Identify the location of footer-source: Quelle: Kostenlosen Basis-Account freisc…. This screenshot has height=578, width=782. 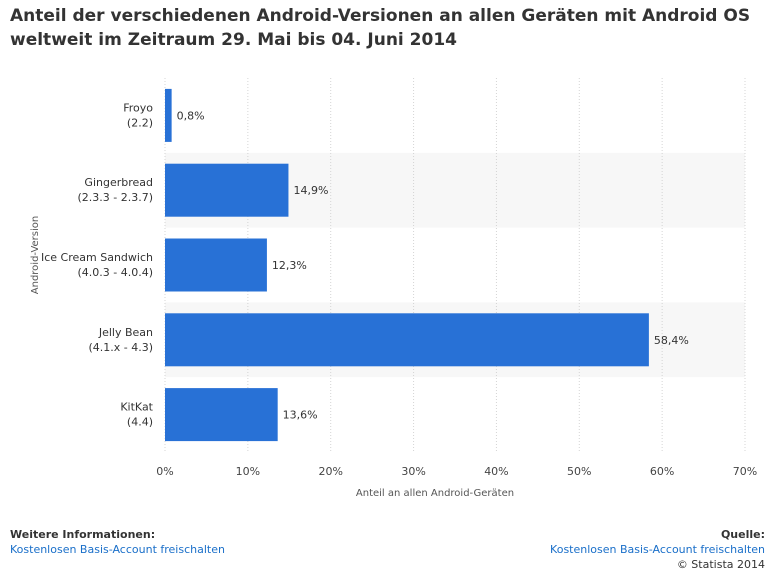
(657, 549).